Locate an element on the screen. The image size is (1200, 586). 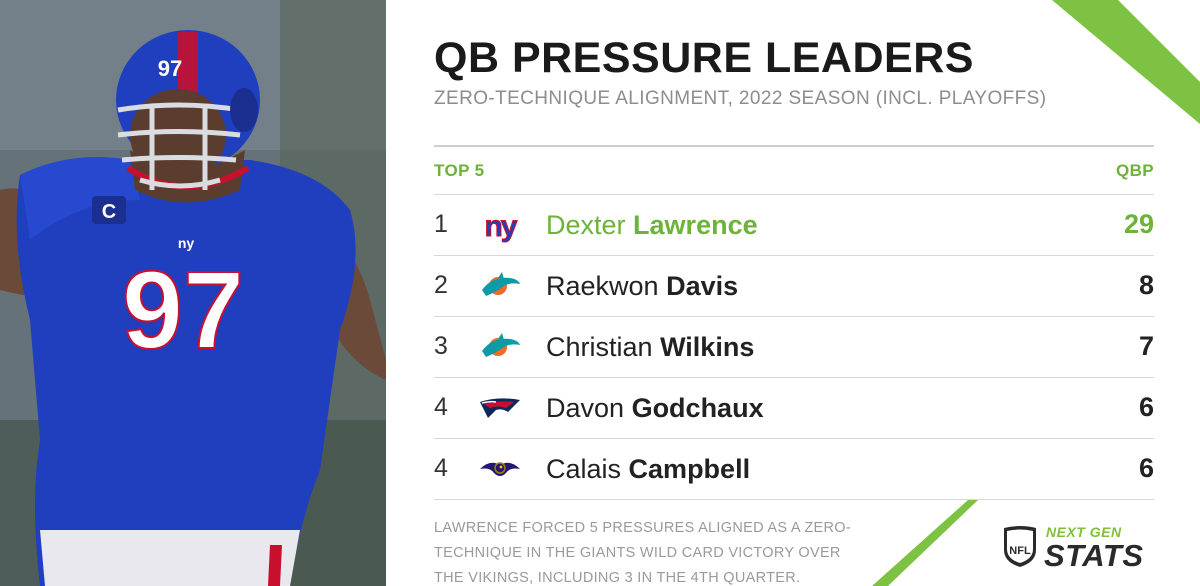
column-header-top5: TOP 5 is located at coordinates (459, 170).